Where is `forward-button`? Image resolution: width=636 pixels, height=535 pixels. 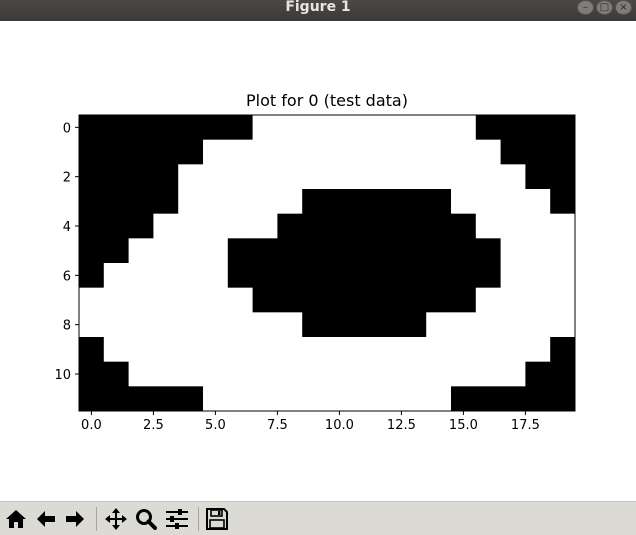 forward-button is located at coordinates (75, 519).